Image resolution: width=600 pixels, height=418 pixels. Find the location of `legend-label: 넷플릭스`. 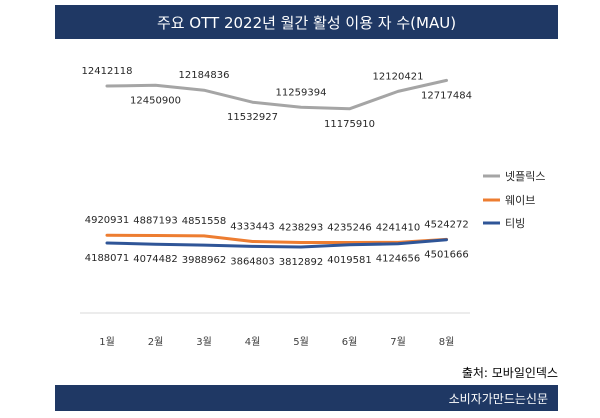

legend-label: 넷플릭스 is located at coordinates (525, 176).